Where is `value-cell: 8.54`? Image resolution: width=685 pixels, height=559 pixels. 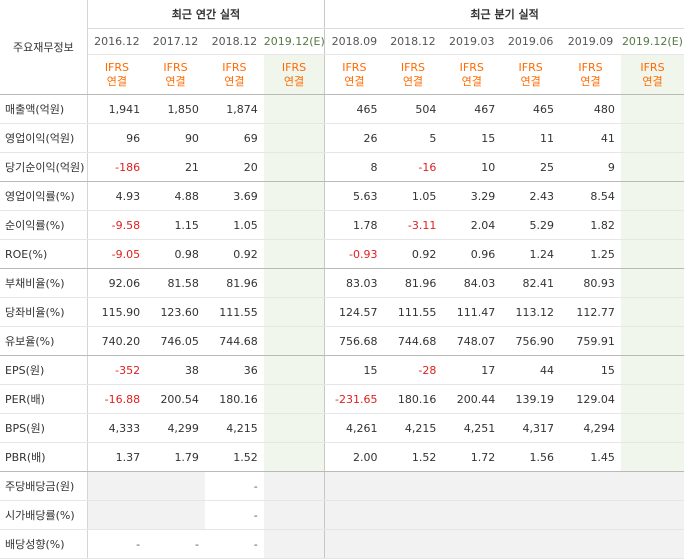
value-cell: 8.54 is located at coordinates (590, 196).